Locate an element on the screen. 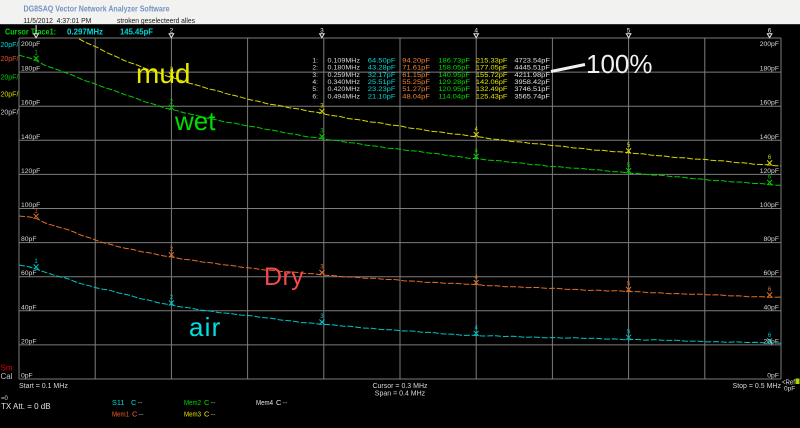 This screenshot has width=800, height=428. svg-text: wet is located at coordinates (195, 121).